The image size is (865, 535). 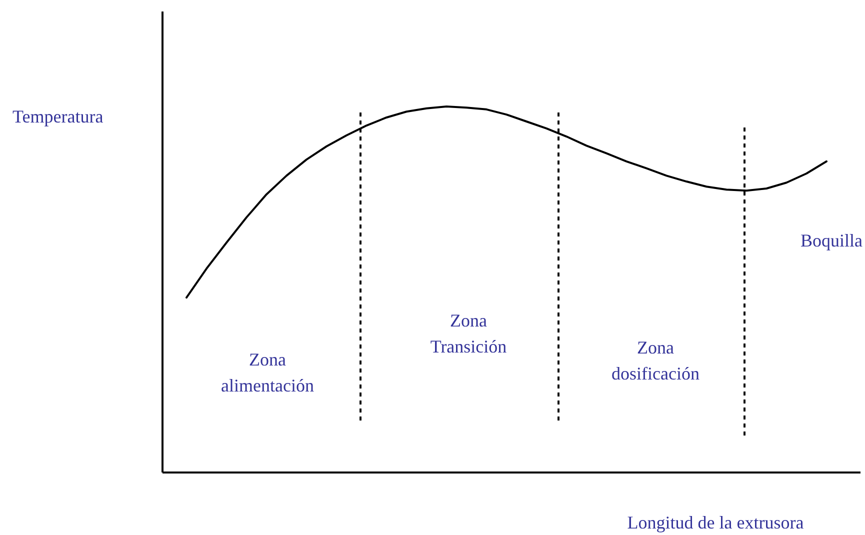 What do you see at coordinates (715, 522) in the screenshot?
I see `x-axis-title: Longitud de la extrusora` at bounding box center [715, 522].